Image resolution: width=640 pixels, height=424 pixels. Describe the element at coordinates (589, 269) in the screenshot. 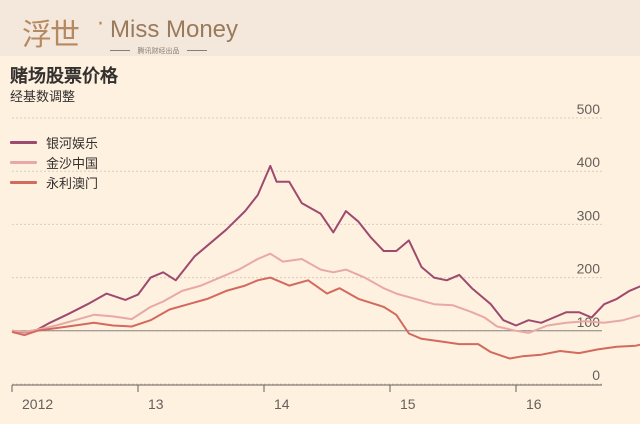

I see `y-tick-label-200: 200` at that location.